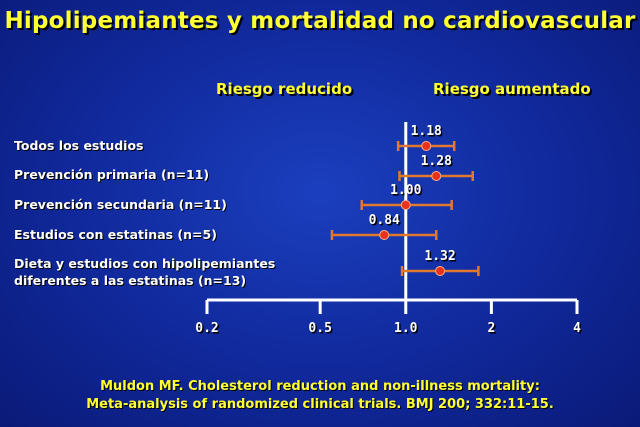  Describe the element at coordinates (79, 145) in the screenshot. I see `row-label-all-studies: Todos los estudios` at that location.